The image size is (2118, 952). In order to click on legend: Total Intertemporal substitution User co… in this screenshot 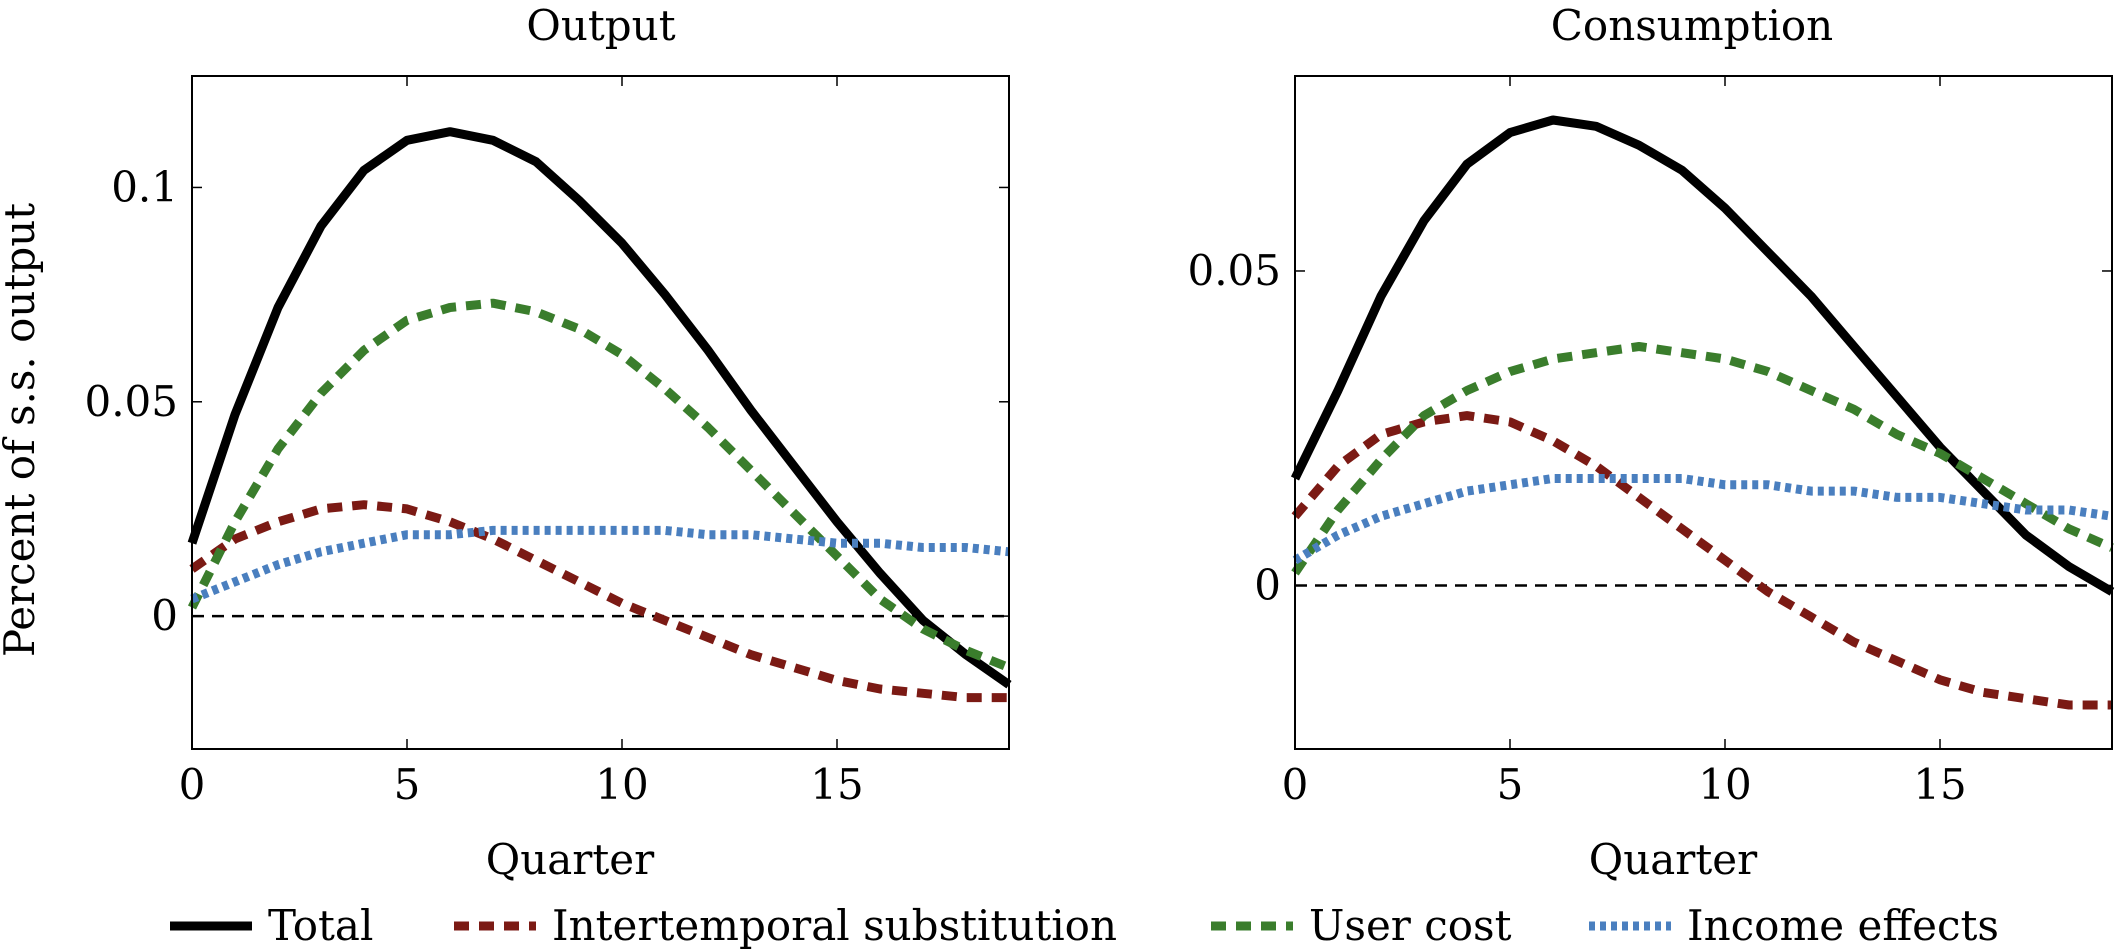, I will do `click(1084, 925)`.